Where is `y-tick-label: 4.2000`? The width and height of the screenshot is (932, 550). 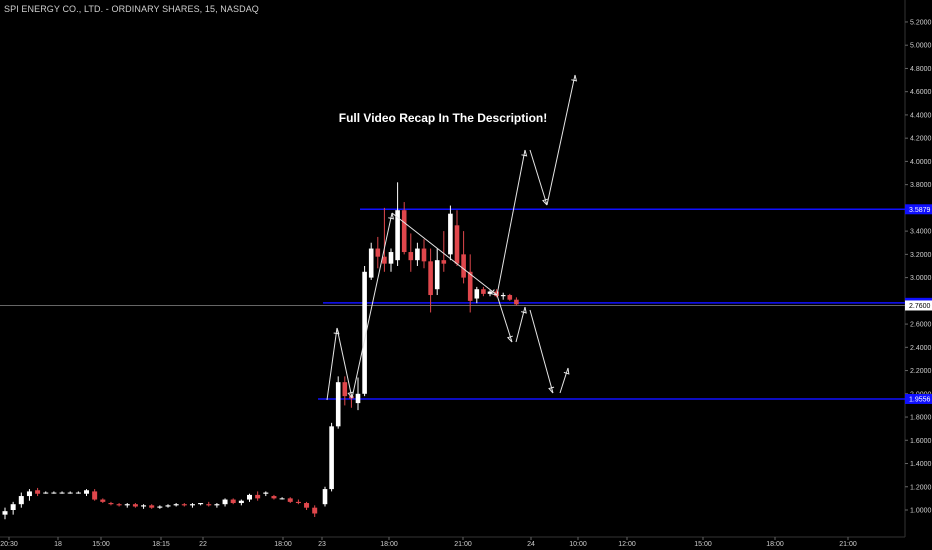
y-tick-label: 4.2000 is located at coordinates (921, 139).